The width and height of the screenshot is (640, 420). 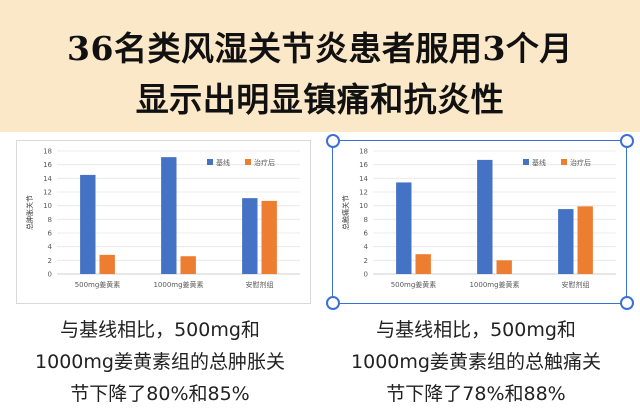 I want to click on resize-handle-top-left, so click(x=333, y=141).